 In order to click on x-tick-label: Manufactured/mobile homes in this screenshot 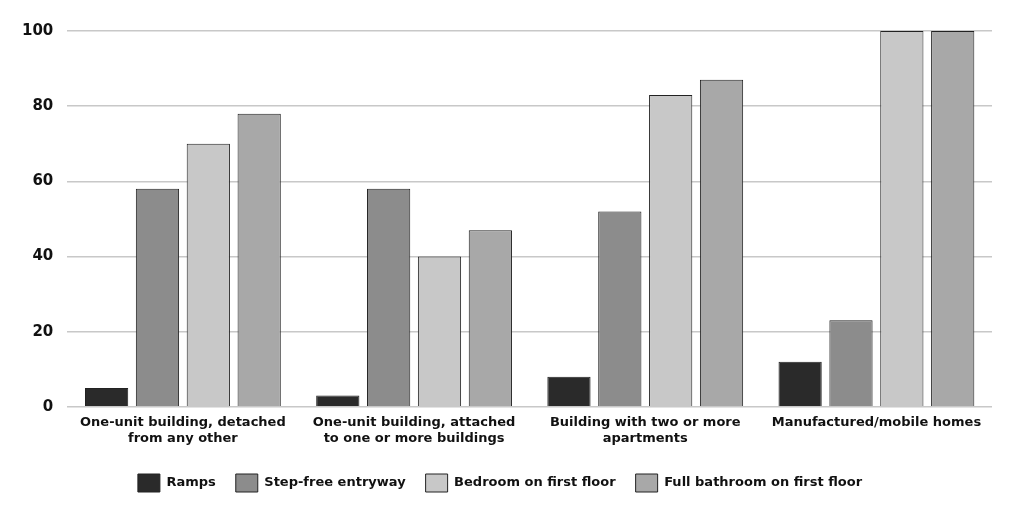, I will do `click(876, 421)`.